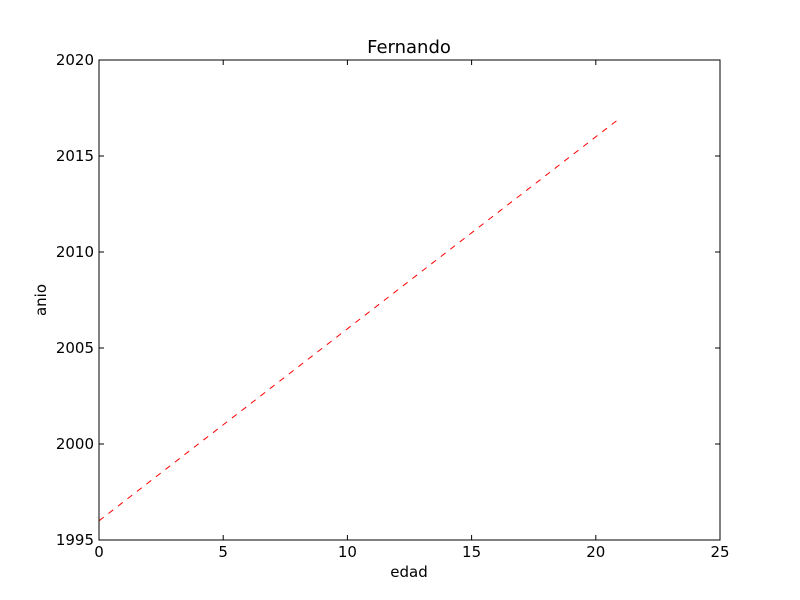 This screenshot has height=600, width=800. I want to click on y-tick-label: 2020, so click(75, 60).